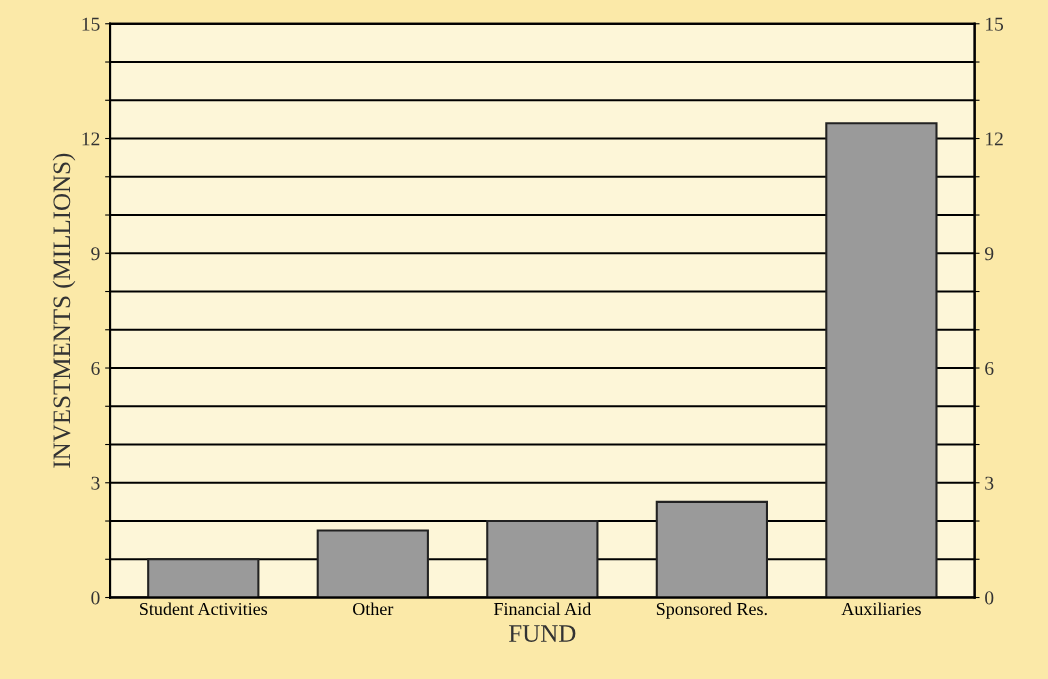 This screenshot has height=679, width=1048. Describe the element at coordinates (989, 598) in the screenshot. I see `y2-tick-label: 0` at that location.